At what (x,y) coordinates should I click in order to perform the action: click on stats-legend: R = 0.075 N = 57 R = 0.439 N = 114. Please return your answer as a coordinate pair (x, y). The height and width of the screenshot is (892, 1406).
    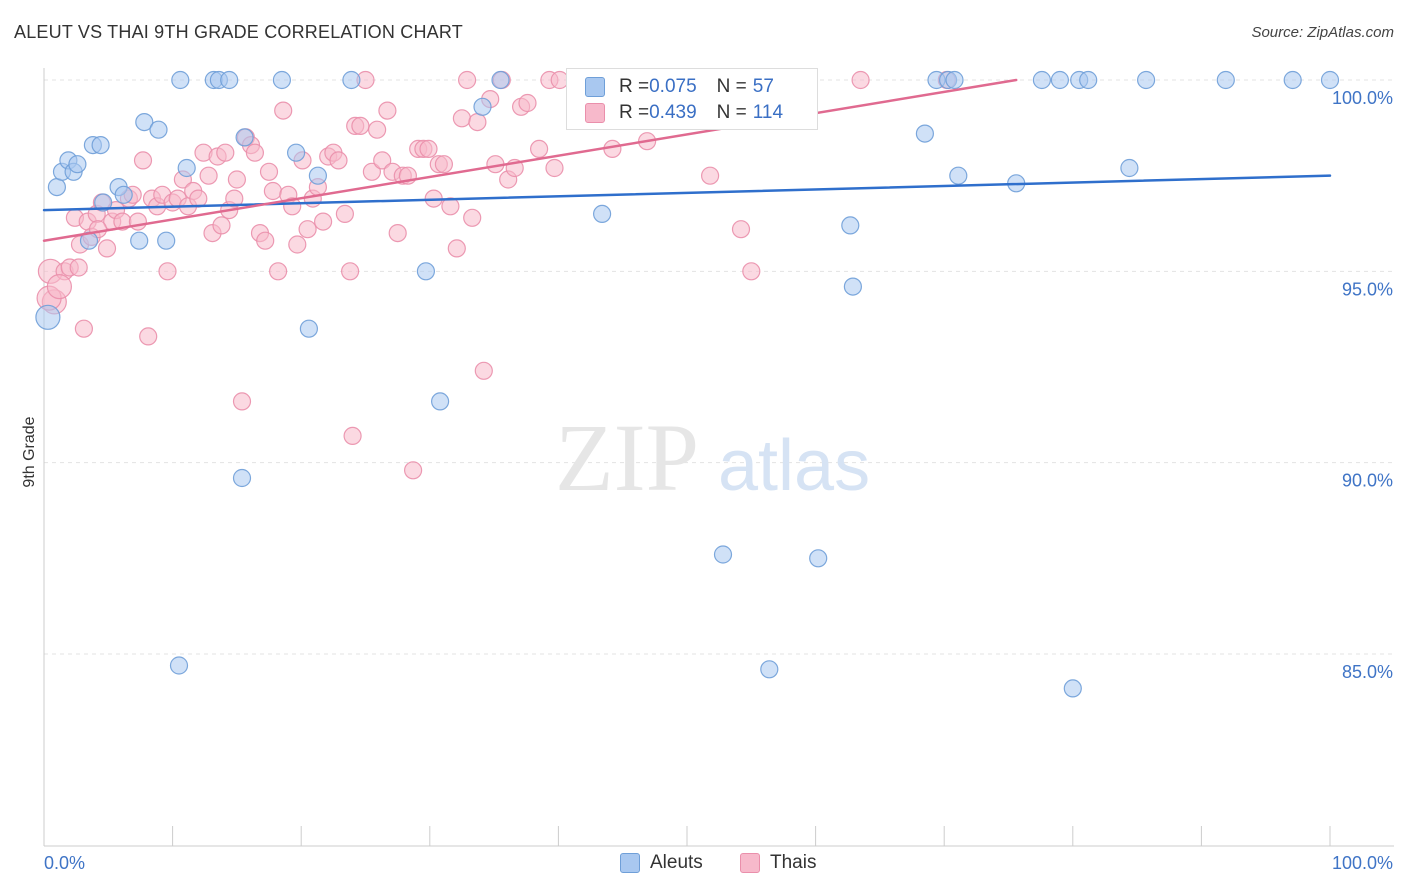
    Looking at the image, I should click on (692, 99).